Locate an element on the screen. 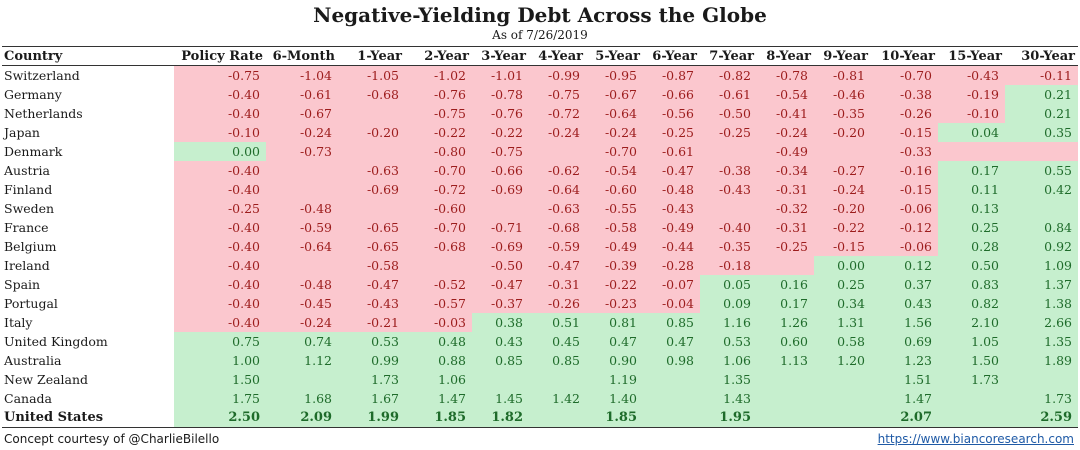 The height and width of the screenshot is (450, 1080). yield-cell: -0.64 is located at coordinates (557, 189).